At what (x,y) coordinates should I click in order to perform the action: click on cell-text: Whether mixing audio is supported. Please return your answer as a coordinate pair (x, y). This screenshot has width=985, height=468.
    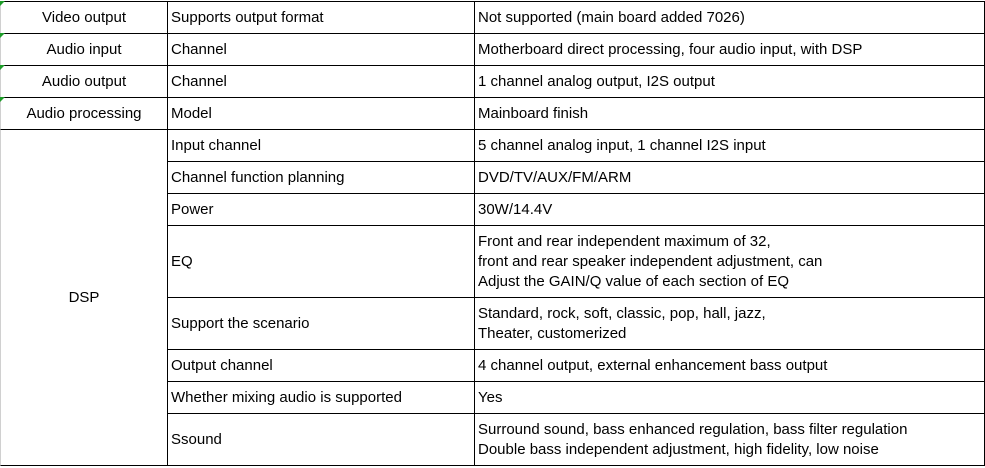
    Looking at the image, I should click on (286, 397).